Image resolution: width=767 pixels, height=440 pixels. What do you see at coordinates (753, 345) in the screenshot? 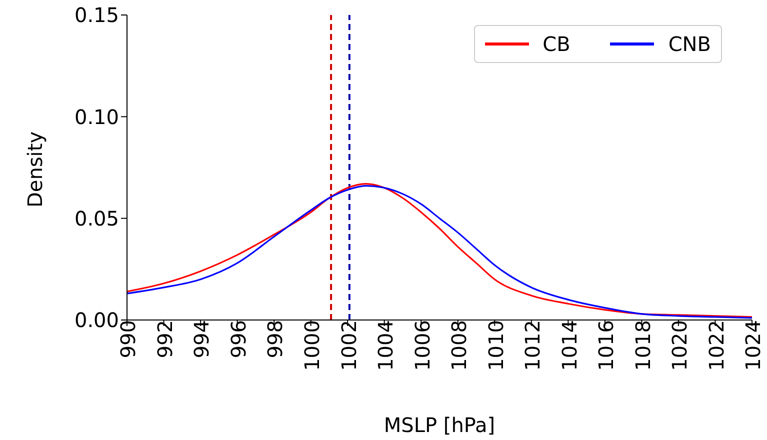
I see `x-tick-label: 1024` at bounding box center [753, 345].